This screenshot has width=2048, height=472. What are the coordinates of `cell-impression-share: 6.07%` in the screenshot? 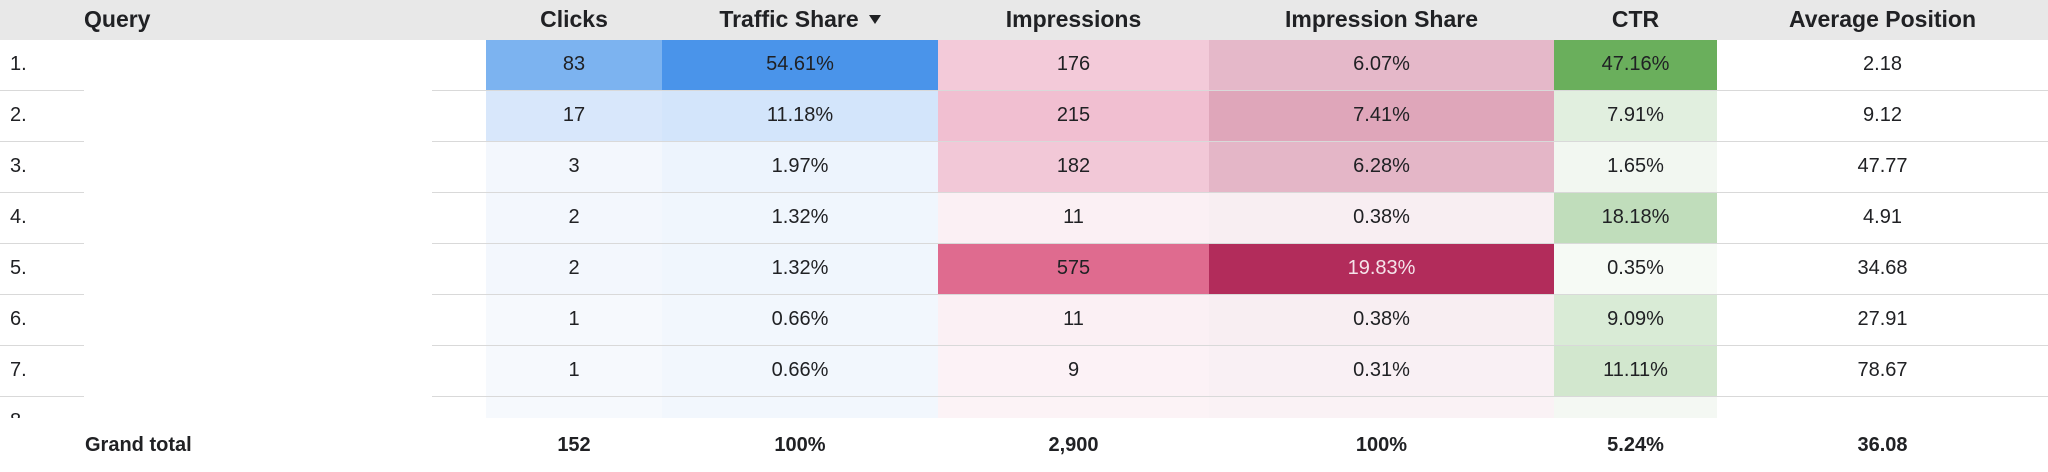 It's located at (1381, 65).